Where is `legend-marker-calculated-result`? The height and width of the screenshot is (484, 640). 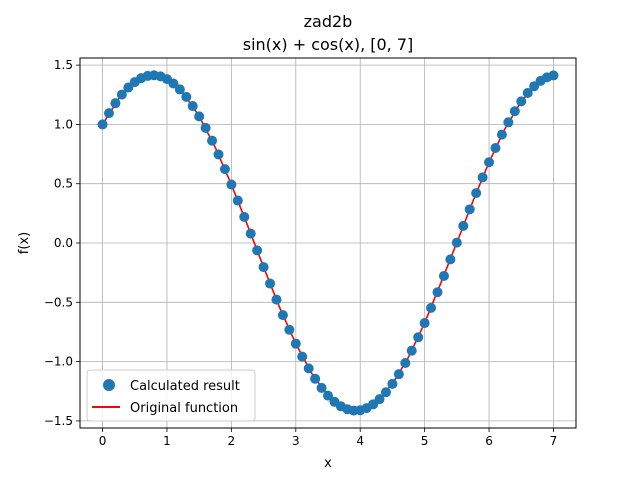
legend-marker-calculated-result is located at coordinates (109, 385).